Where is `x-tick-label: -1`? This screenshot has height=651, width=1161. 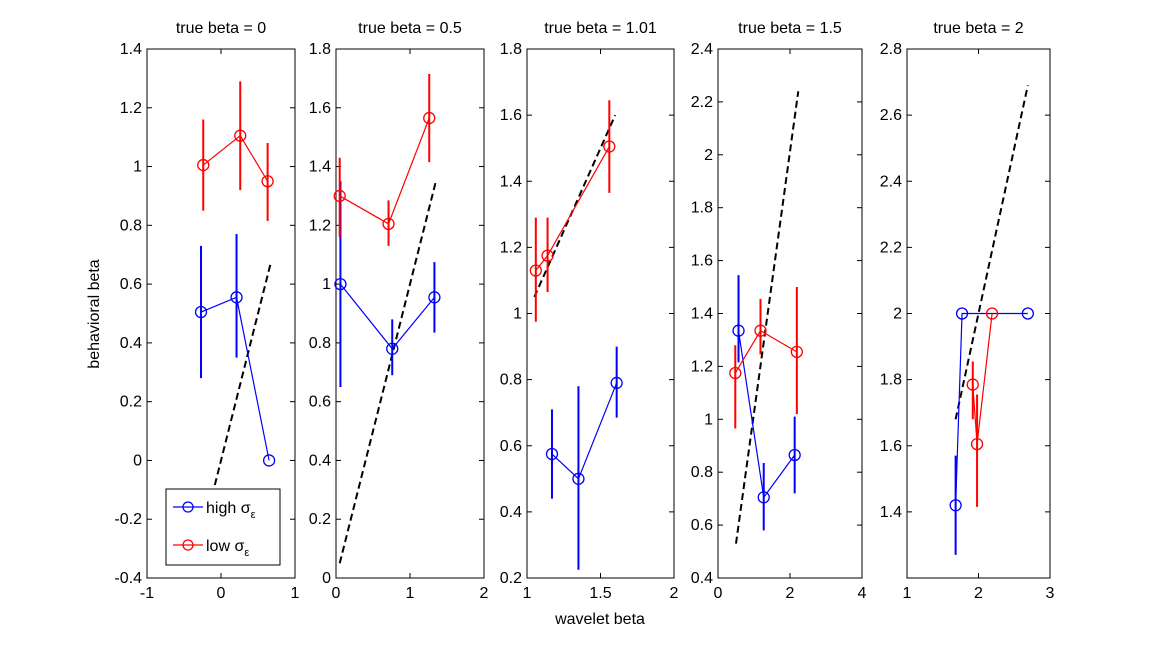 x-tick-label: -1 is located at coordinates (147, 593).